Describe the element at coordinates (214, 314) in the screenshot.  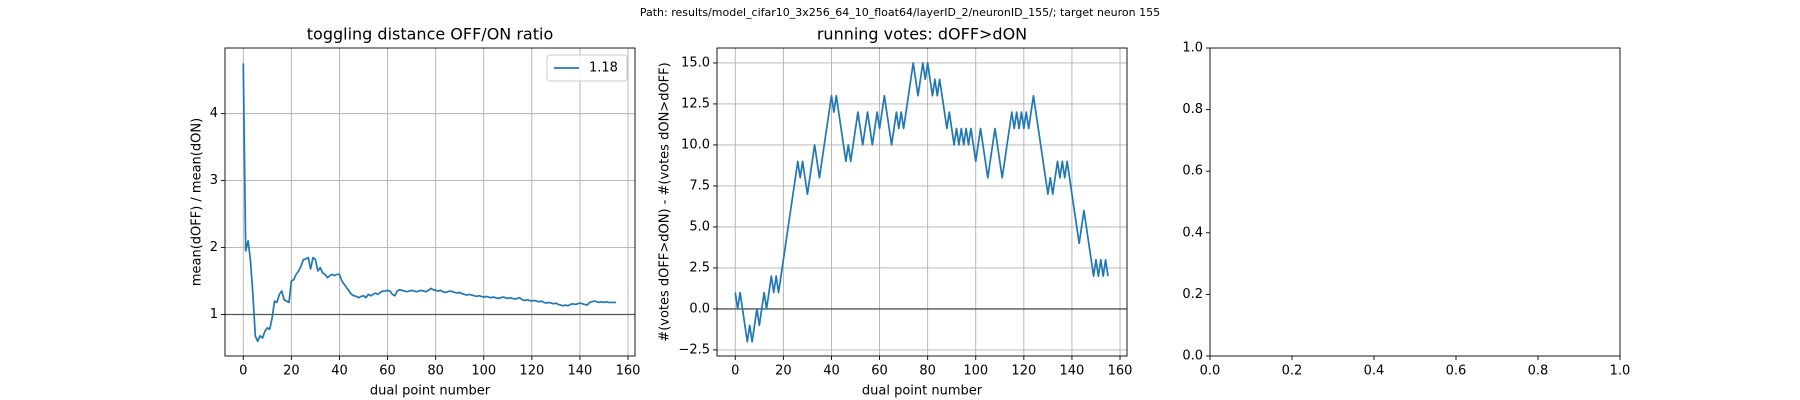
I see `y-tick-label: 1` at that location.